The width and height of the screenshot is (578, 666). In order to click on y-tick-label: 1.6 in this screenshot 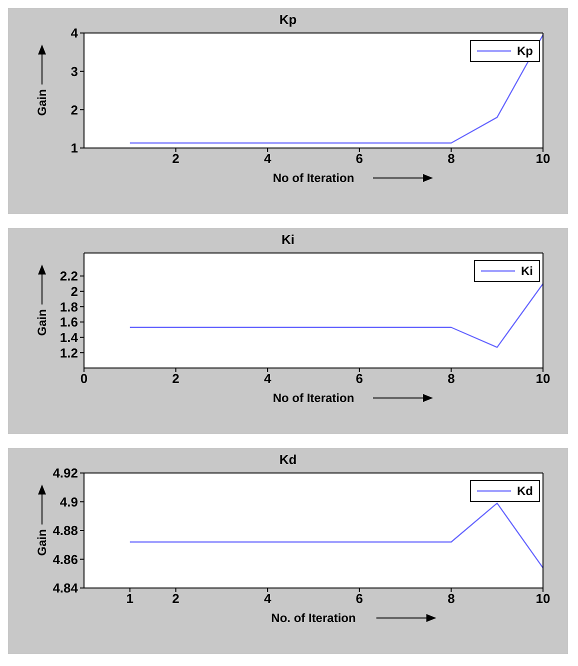, I will do `click(69, 322)`.